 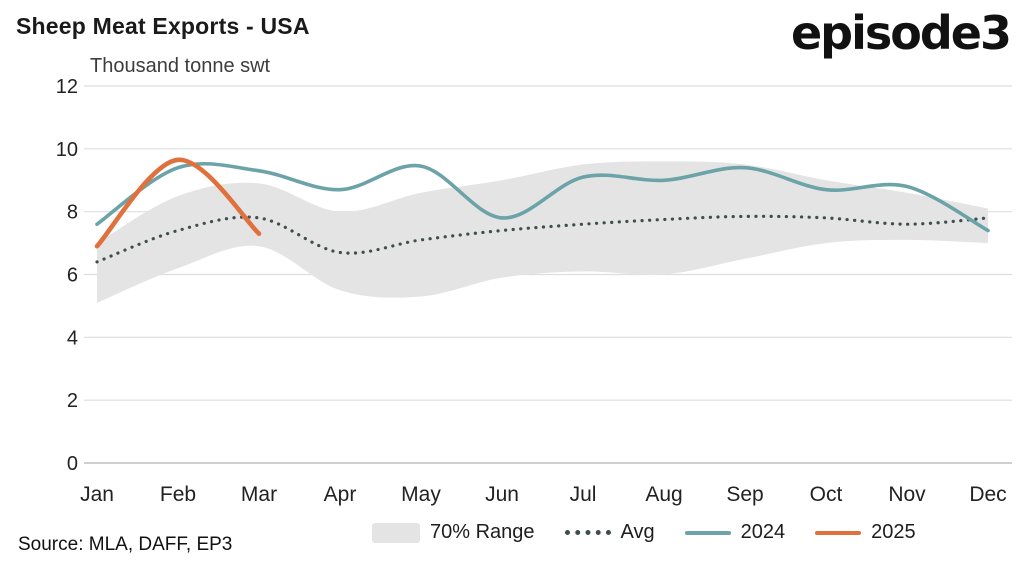 I want to click on legend-label-2024: 2024, so click(x=763, y=532).